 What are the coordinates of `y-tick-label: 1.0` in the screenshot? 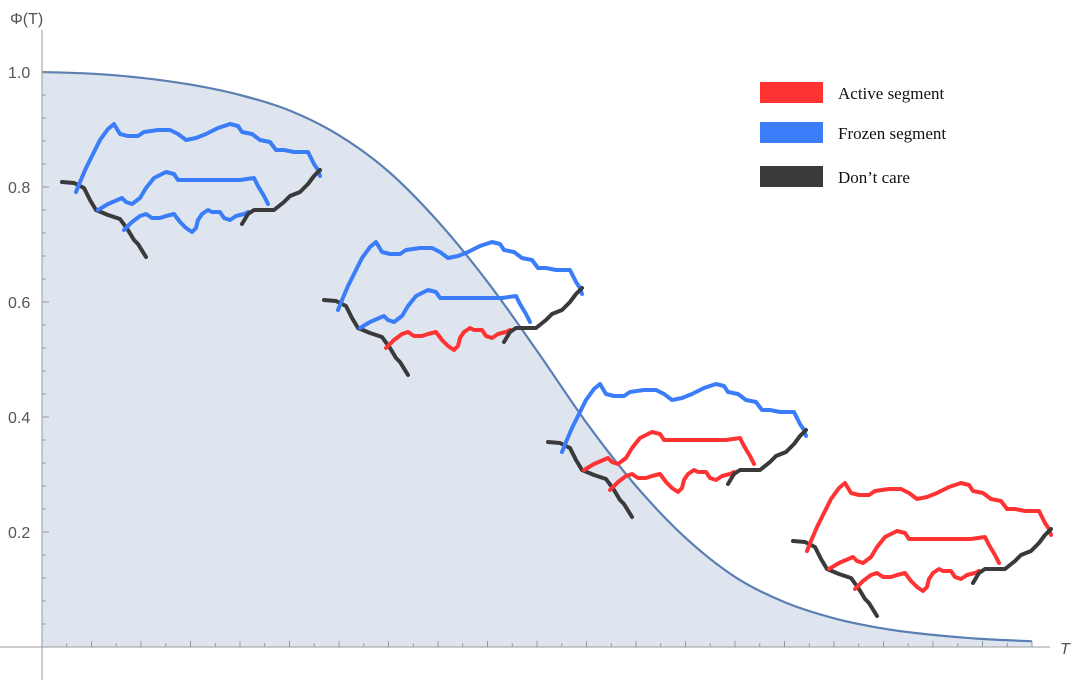 It's located at (19, 73).